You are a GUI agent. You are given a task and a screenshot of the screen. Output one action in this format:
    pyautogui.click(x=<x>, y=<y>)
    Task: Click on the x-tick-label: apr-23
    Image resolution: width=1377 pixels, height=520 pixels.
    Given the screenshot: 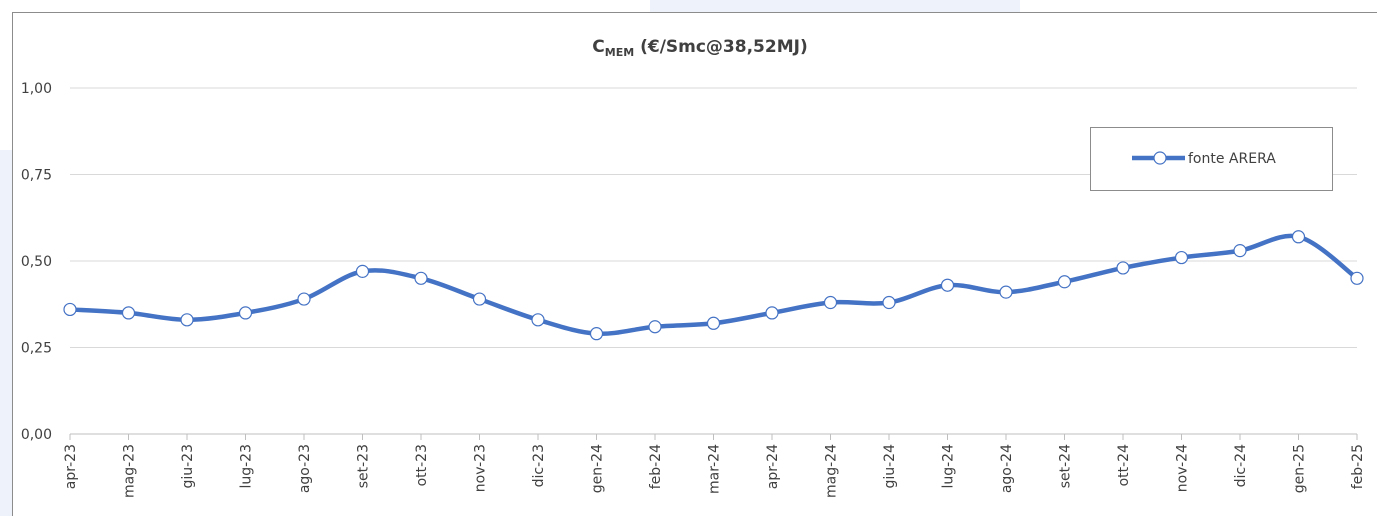 What is the action you would take?
    pyautogui.click(x=71, y=466)
    